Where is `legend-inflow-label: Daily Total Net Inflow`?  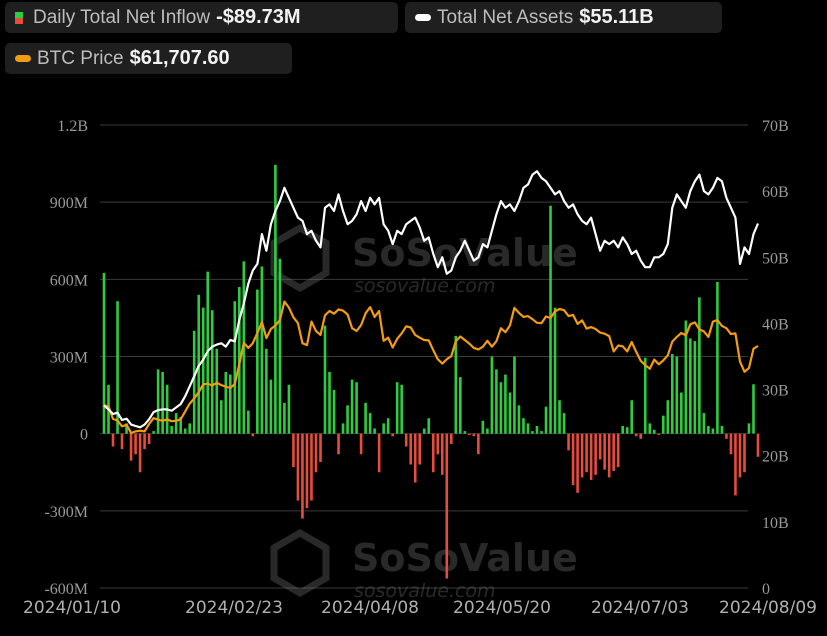 legend-inflow-label: Daily Total Net Inflow is located at coordinates (122, 17).